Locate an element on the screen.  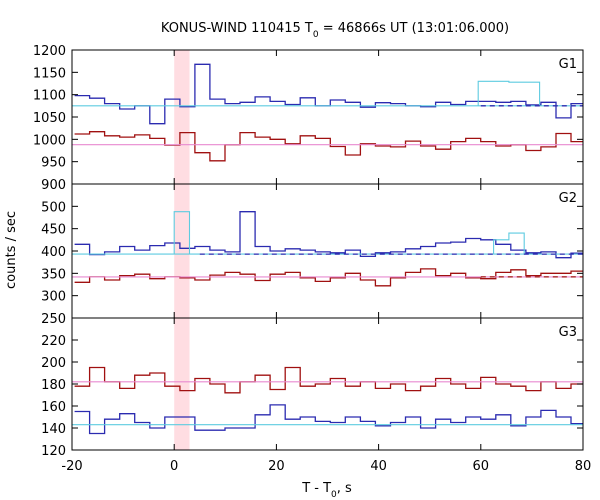
g1-cyan-excess is located at coordinates (509, 93).